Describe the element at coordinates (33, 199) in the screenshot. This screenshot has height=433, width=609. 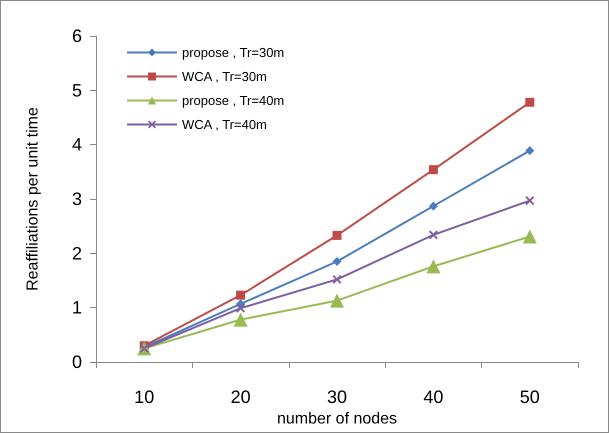
I see `y-axis-title: Reaffiliations per unit time` at that location.